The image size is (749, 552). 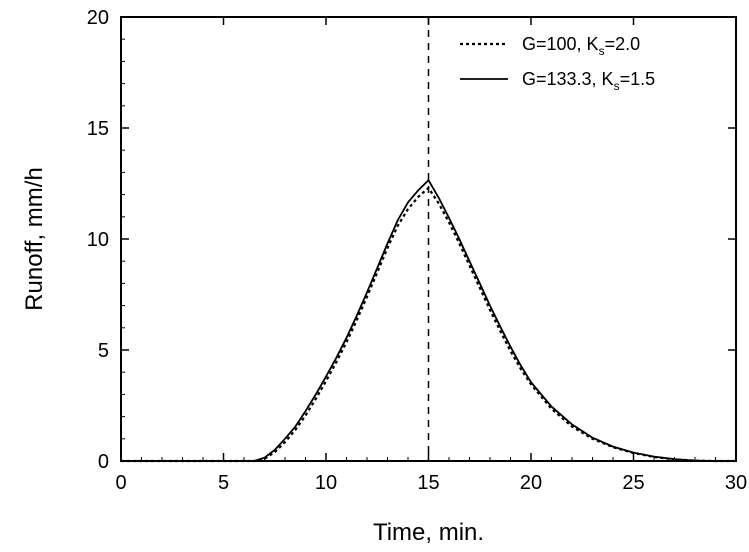 What do you see at coordinates (103, 351) in the screenshot?
I see `y-tick-label: 5` at bounding box center [103, 351].